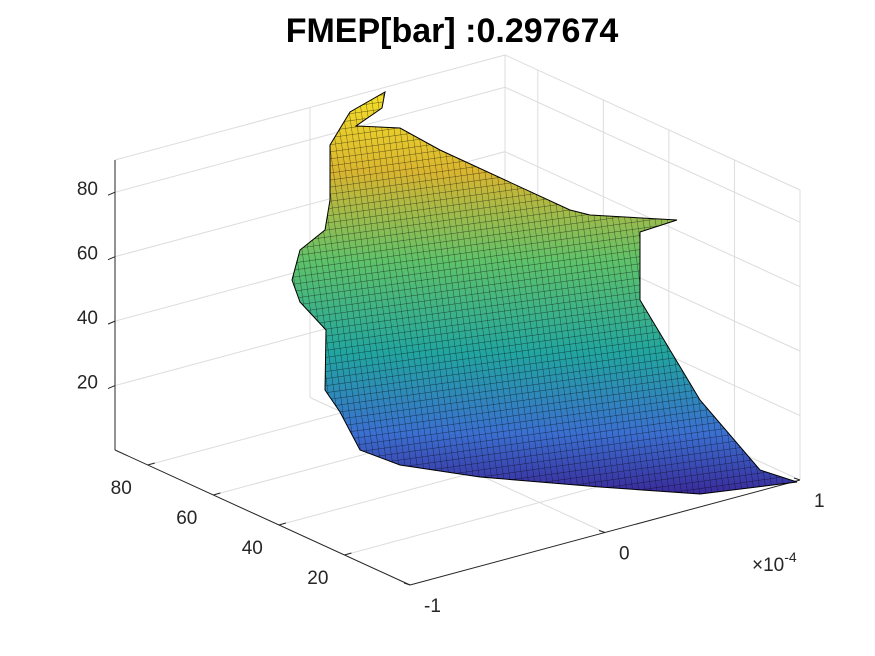 Image resolution: width=875 pixels, height=656 pixels. What do you see at coordinates (452, 31) in the screenshot?
I see `chart-title: FMEP[bar] :0.297674` at bounding box center [452, 31].